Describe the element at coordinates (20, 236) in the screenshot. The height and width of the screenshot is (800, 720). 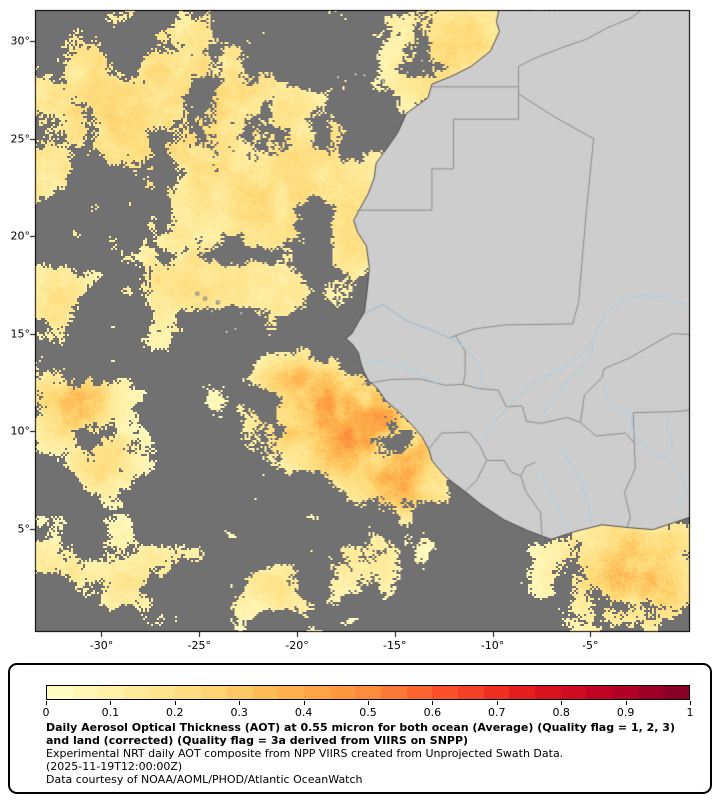
I see `y-axis-tick-label: 20°` at that location.